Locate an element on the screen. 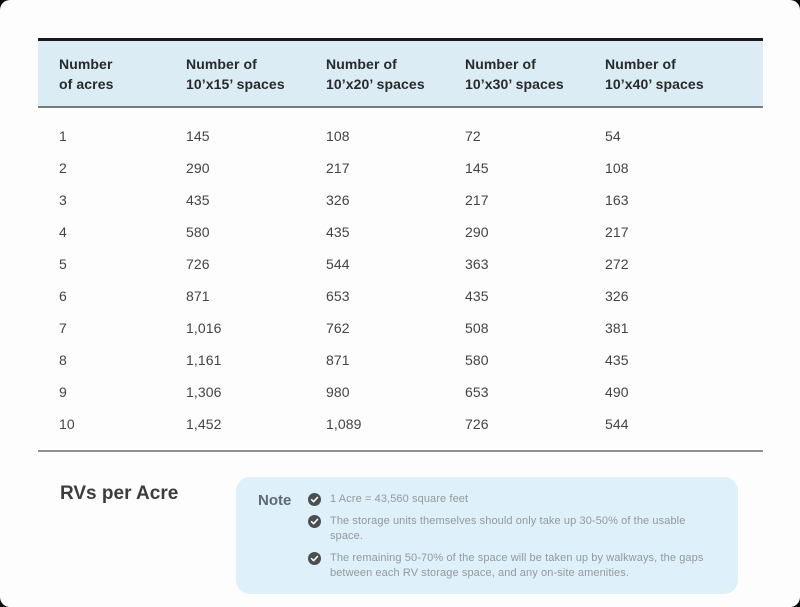  table-row: 3 435 326 217 163 is located at coordinates (400, 200).